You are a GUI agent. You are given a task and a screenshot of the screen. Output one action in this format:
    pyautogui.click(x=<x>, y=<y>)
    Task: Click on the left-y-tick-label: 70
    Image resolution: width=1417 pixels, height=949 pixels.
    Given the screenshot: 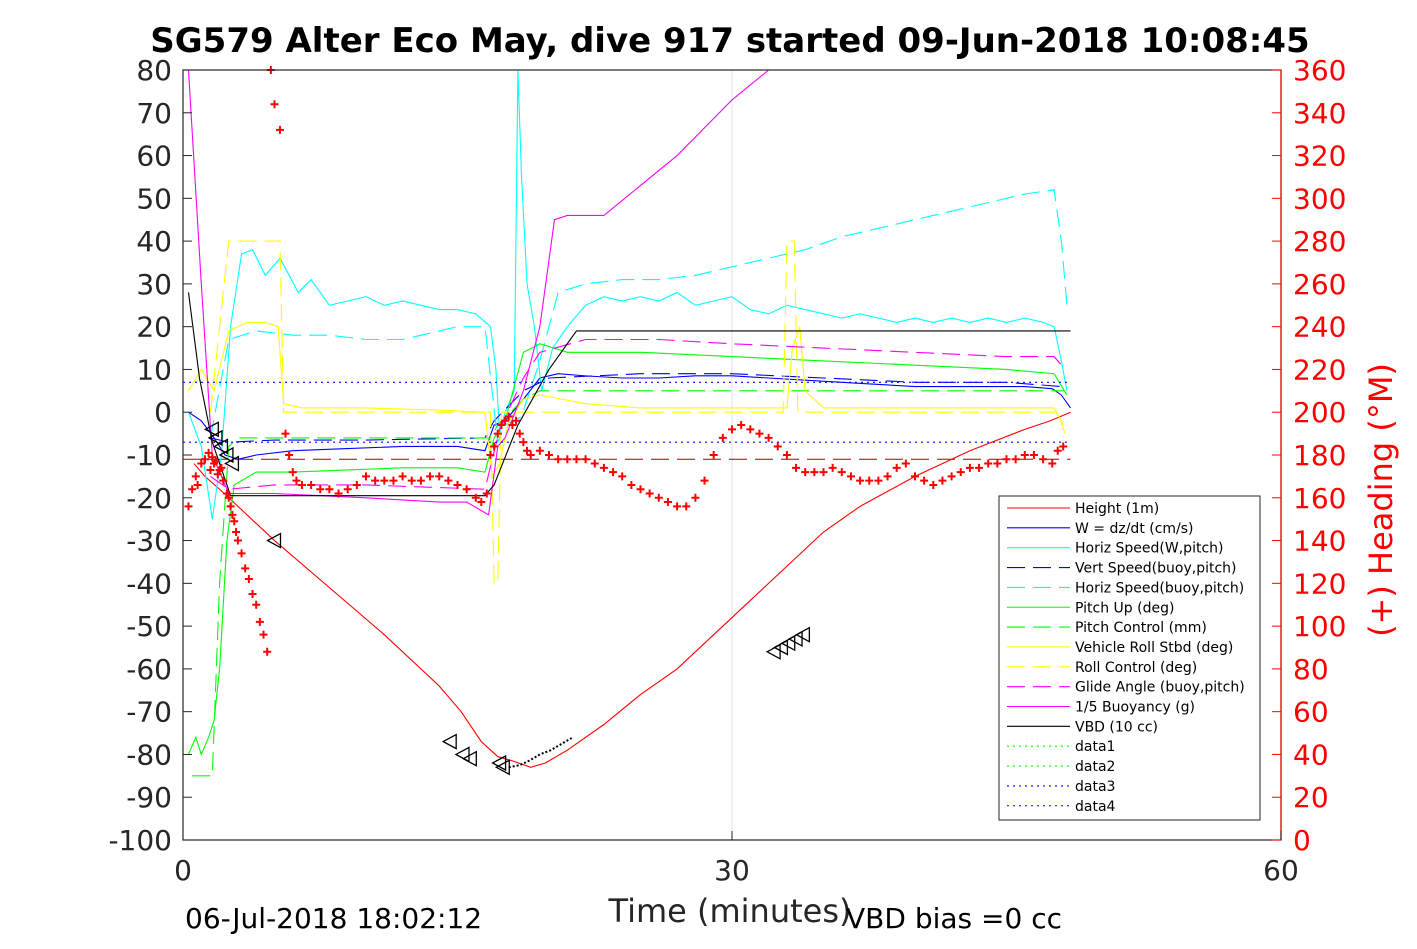 What is the action you would take?
    pyautogui.click(x=154, y=113)
    